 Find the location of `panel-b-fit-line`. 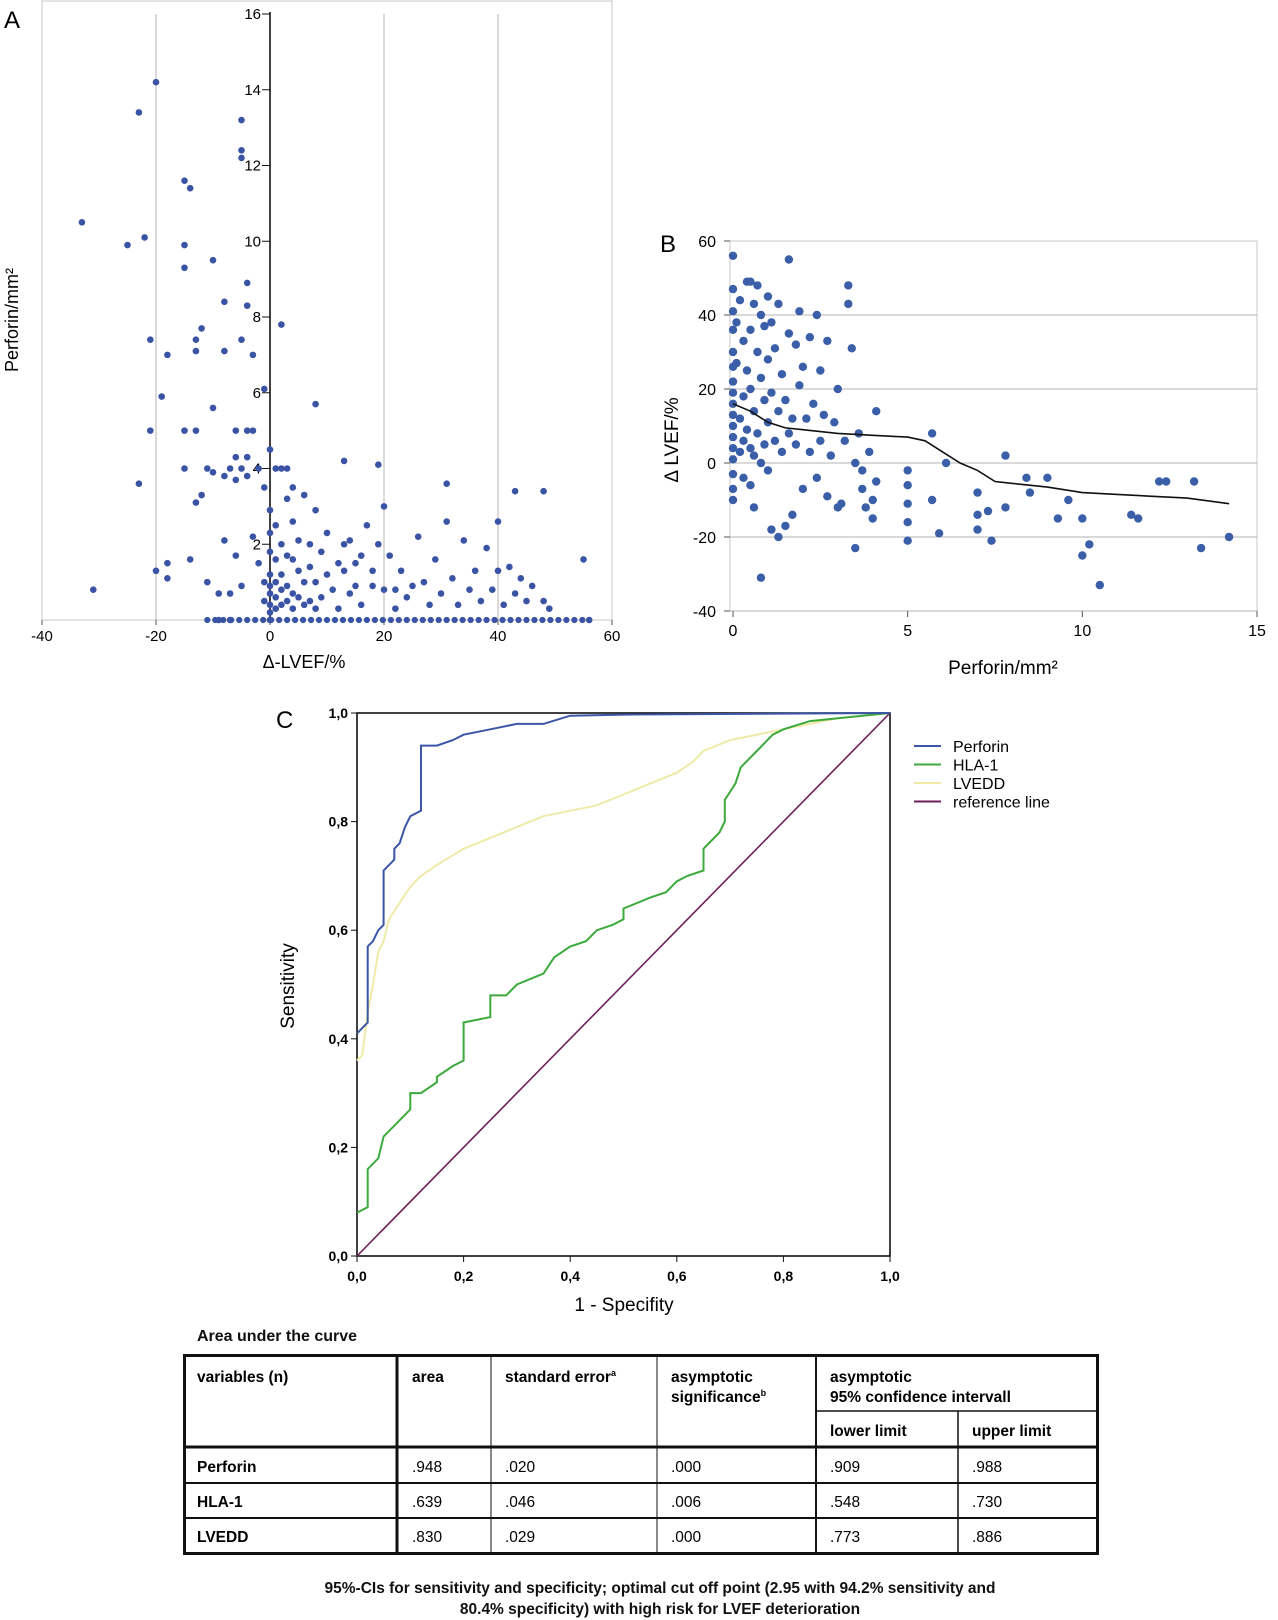

panel-b-fit-line is located at coordinates (981, 454).